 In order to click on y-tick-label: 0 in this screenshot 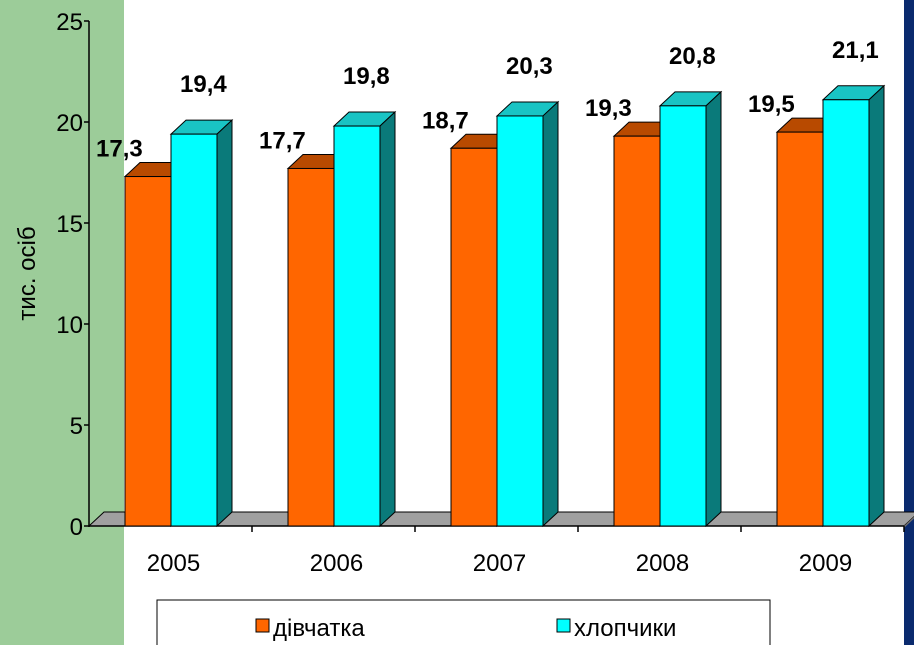, I will do `click(76, 527)`.